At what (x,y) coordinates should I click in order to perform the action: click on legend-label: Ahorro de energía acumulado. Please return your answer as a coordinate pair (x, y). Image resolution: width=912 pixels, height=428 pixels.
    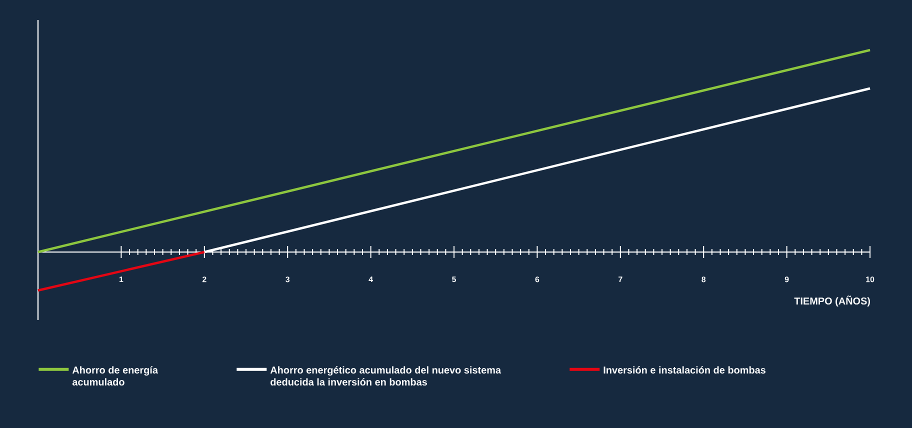
    Looking at the image, I should click on (115, 376).